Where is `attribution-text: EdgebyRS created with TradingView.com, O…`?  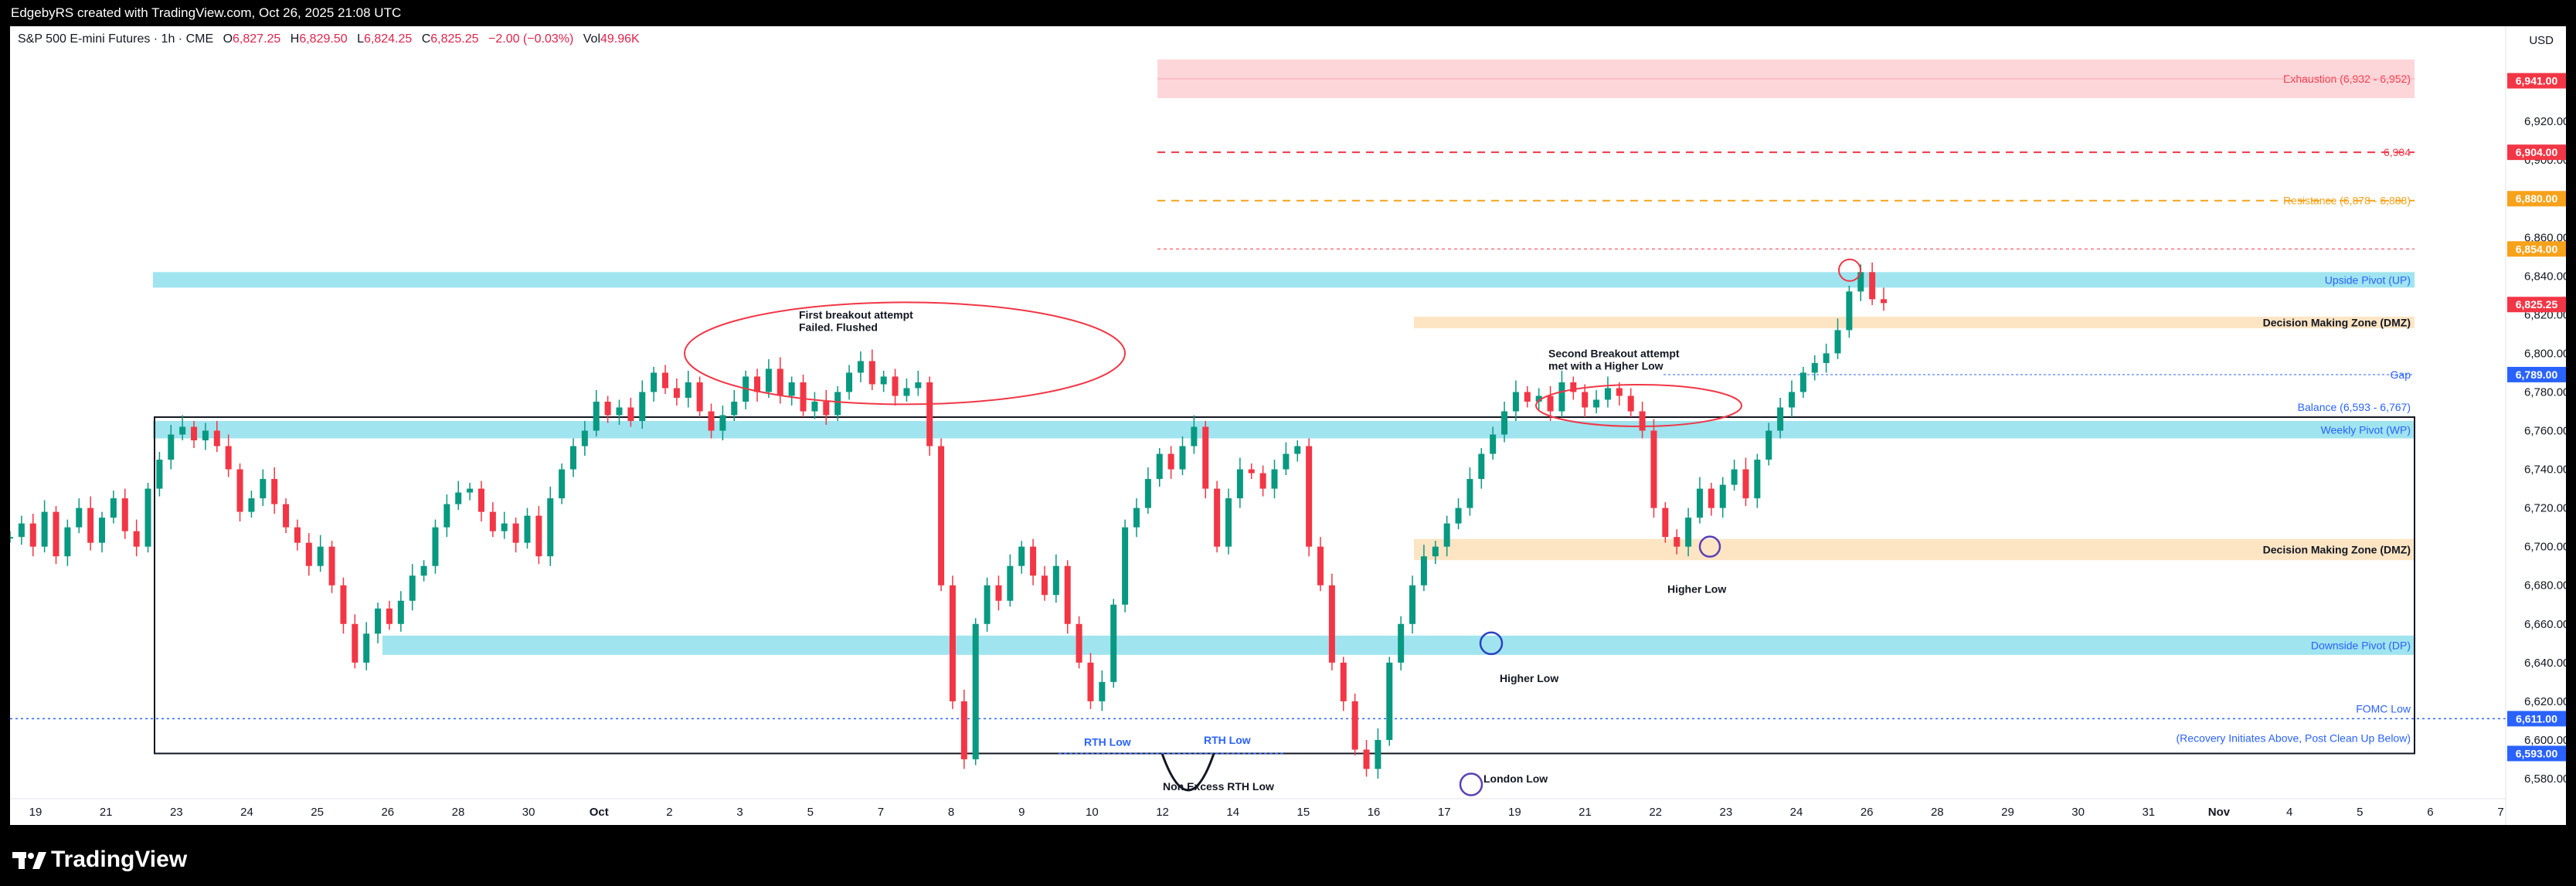 attribution-text: EdgebyRS created with TradingView.com, O… is located at coordinates (206, 12).